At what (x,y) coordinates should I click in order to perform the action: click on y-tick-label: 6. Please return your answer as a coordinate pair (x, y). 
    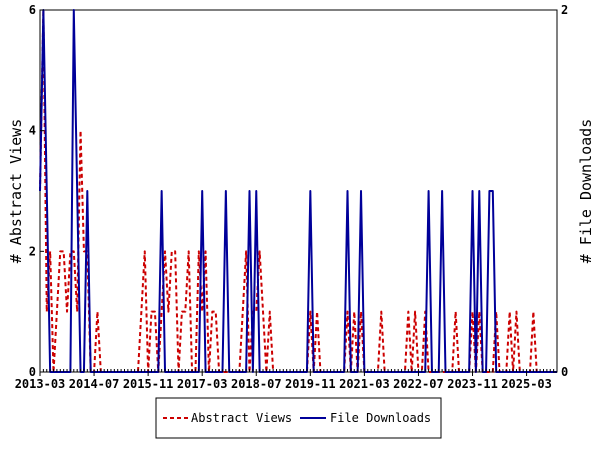
    Looking at the image, I should click on (32, 10).